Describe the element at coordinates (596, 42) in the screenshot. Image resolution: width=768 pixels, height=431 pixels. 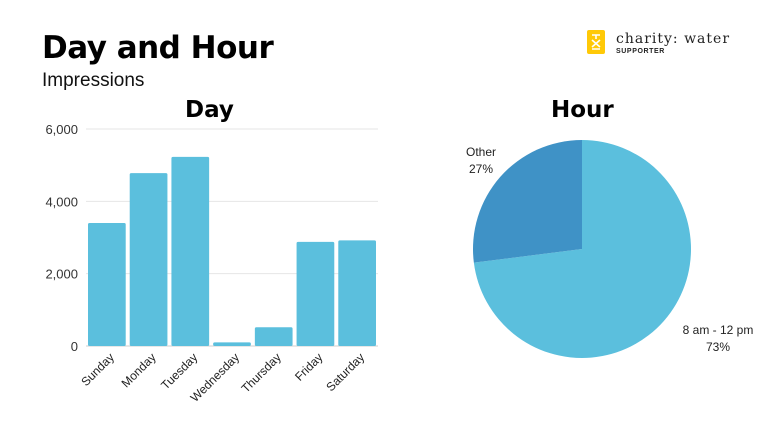
I see `jerry-can-icon` at that location.